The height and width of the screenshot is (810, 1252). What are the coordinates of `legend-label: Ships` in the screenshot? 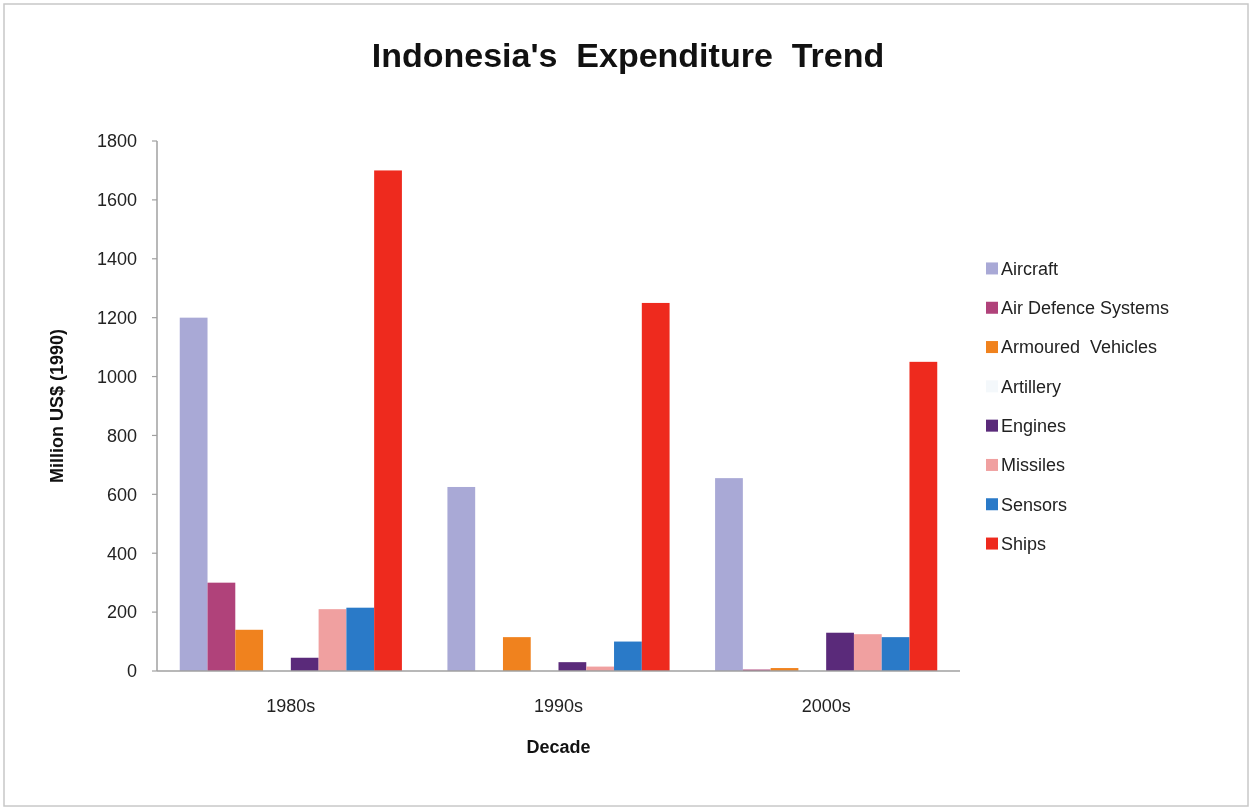 It's located at (1024, 543).